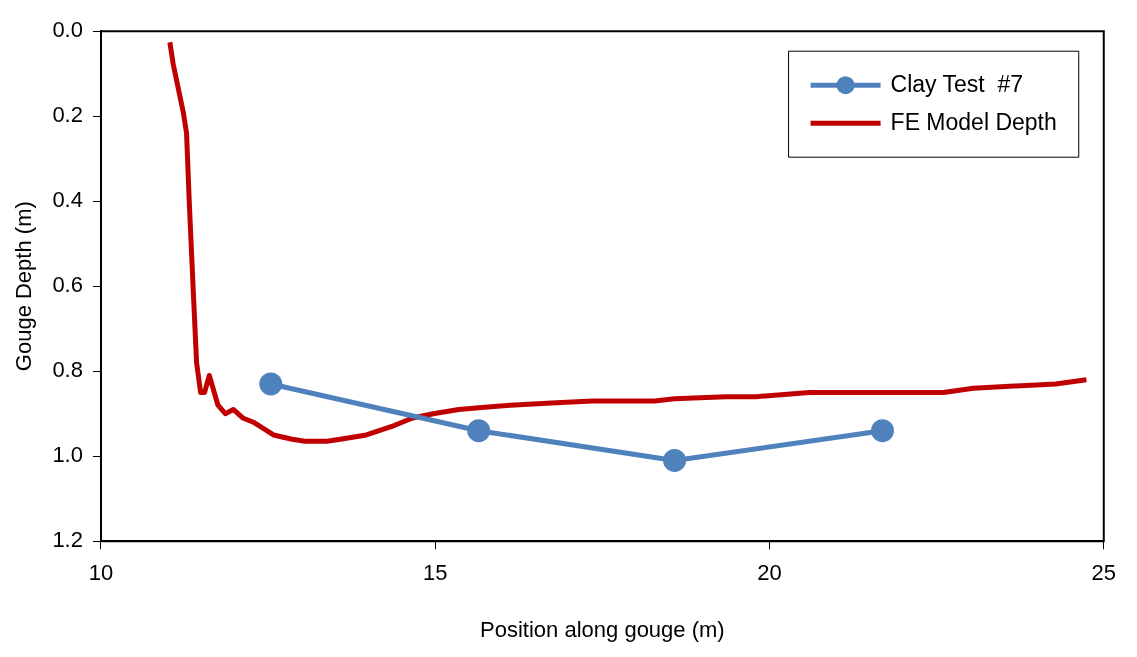 This screenshot has width=1137, height=657. I want to click on y-tick-label: 0.4, so click(67, 200).